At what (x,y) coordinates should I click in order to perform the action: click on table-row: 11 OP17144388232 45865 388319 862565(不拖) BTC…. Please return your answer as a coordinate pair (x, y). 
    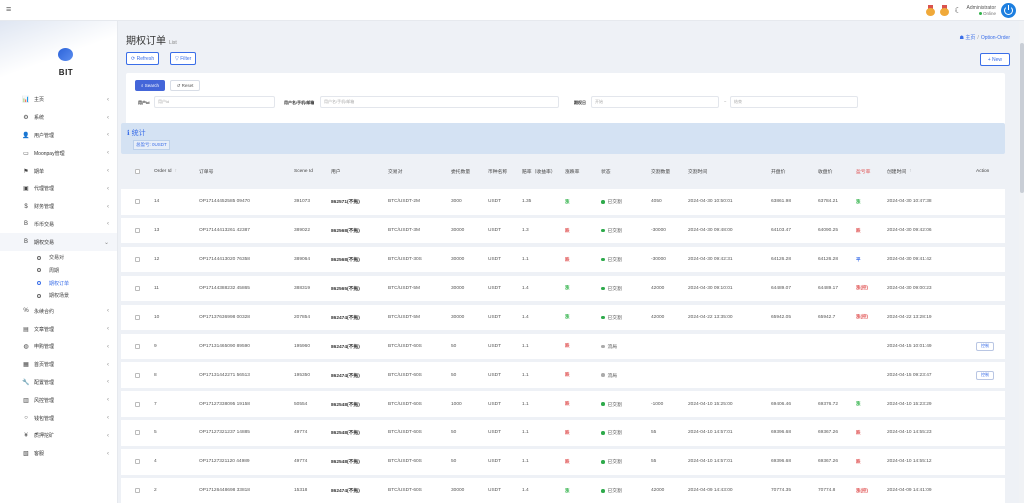
    Looking at the image, I should click on (563, 288).